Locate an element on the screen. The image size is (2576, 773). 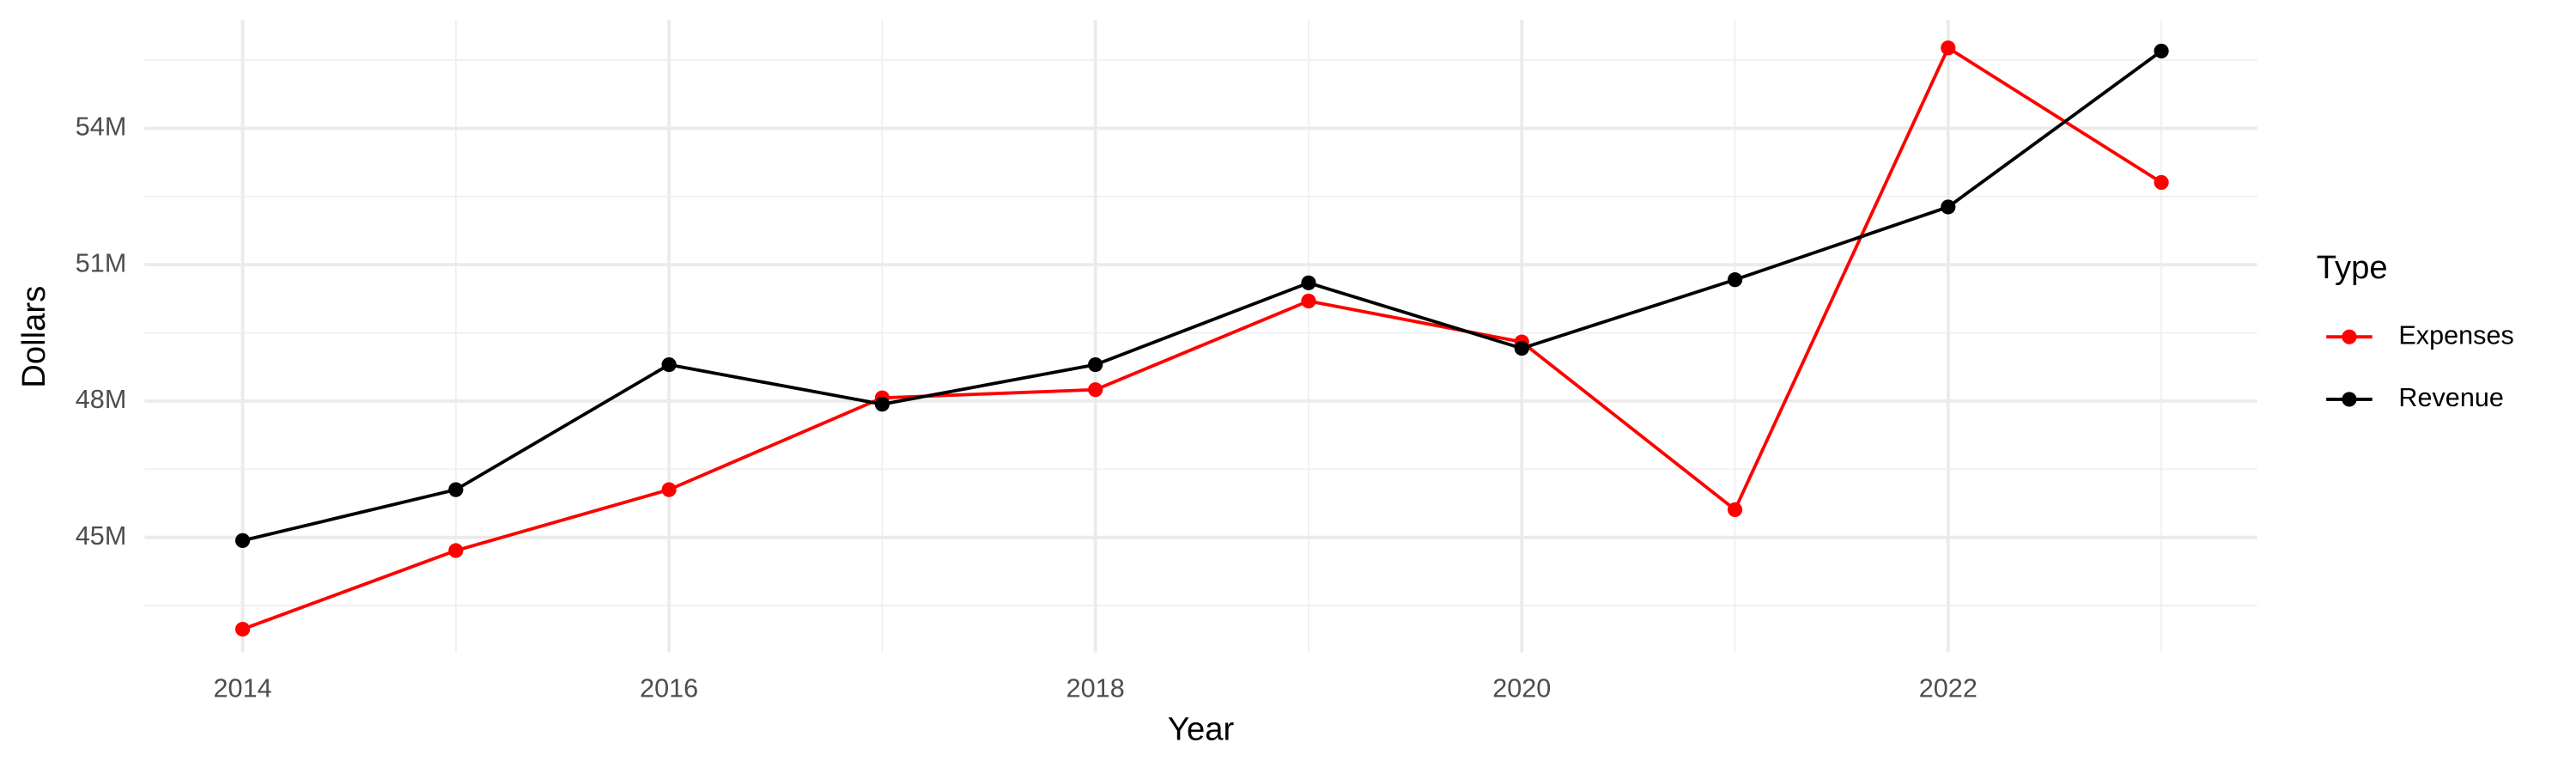
y-tick-label: 54M is located at coordinates (101, 127).